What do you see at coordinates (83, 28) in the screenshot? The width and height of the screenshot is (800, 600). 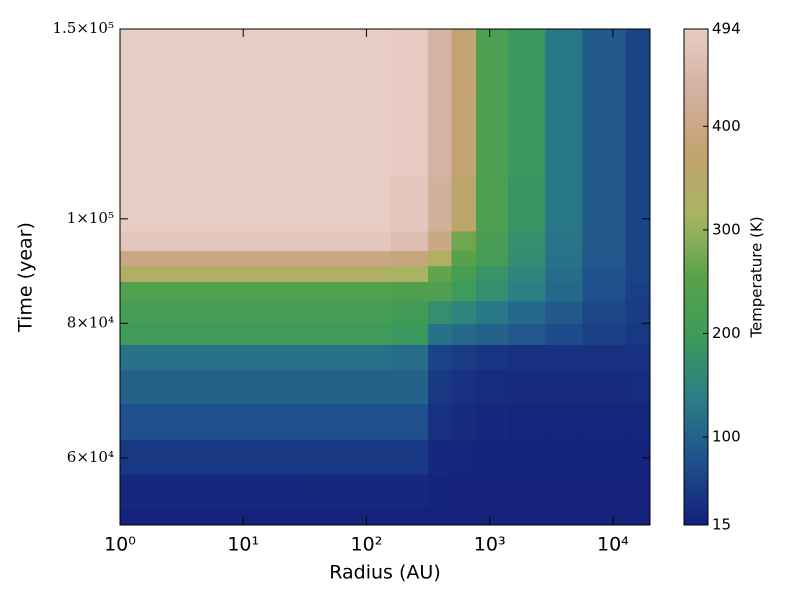 I see `y-tick-label: 1.5×10⁵` at bounding box center [83, 28].